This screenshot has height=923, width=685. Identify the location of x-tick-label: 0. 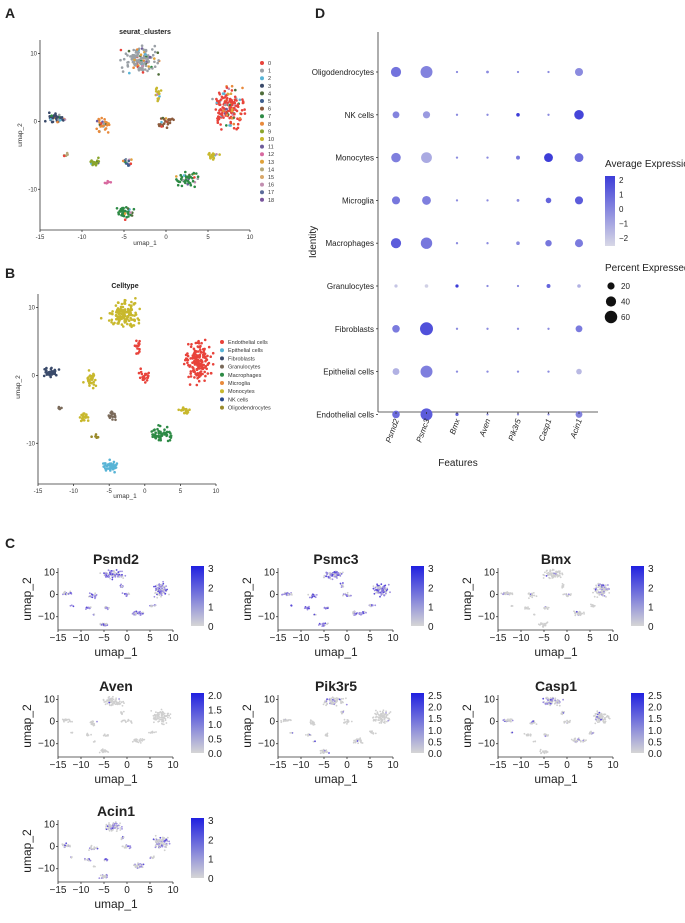
(127, 638).